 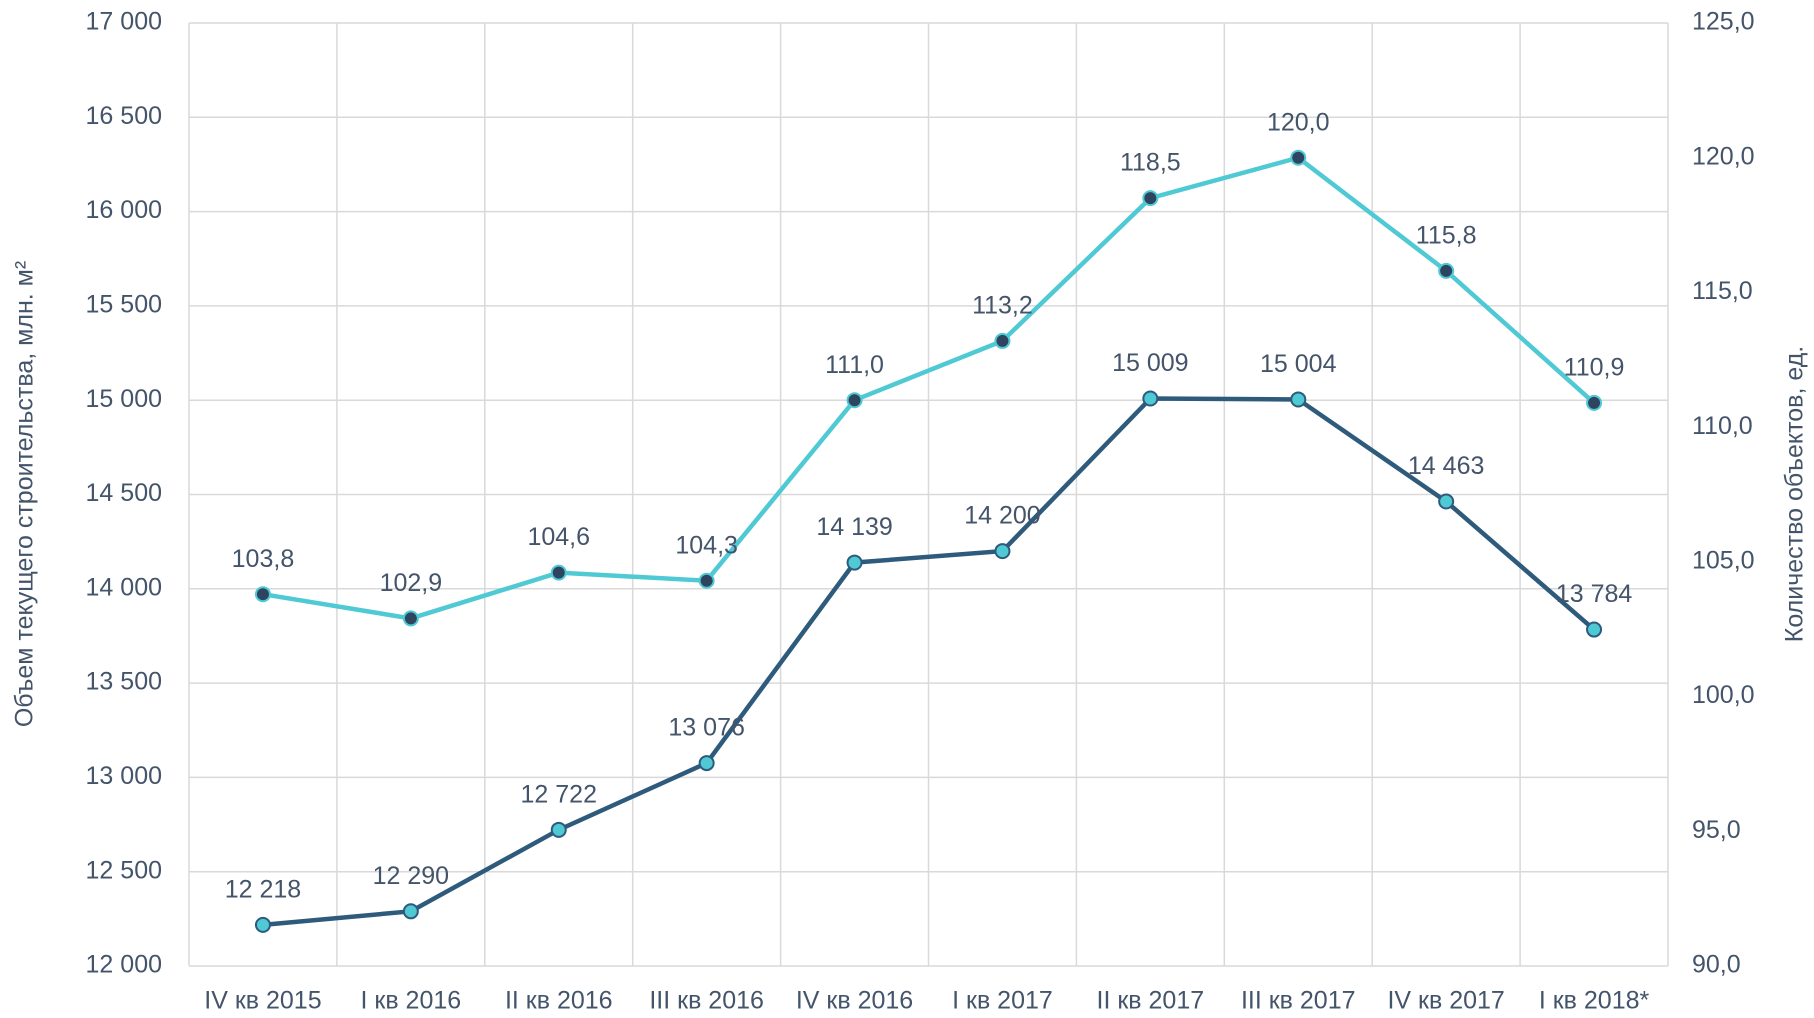 What do you see at coordinates (1594, 594) in the screenshot?
I see `data-label: 13 784` at bounding box center [1594, 594].